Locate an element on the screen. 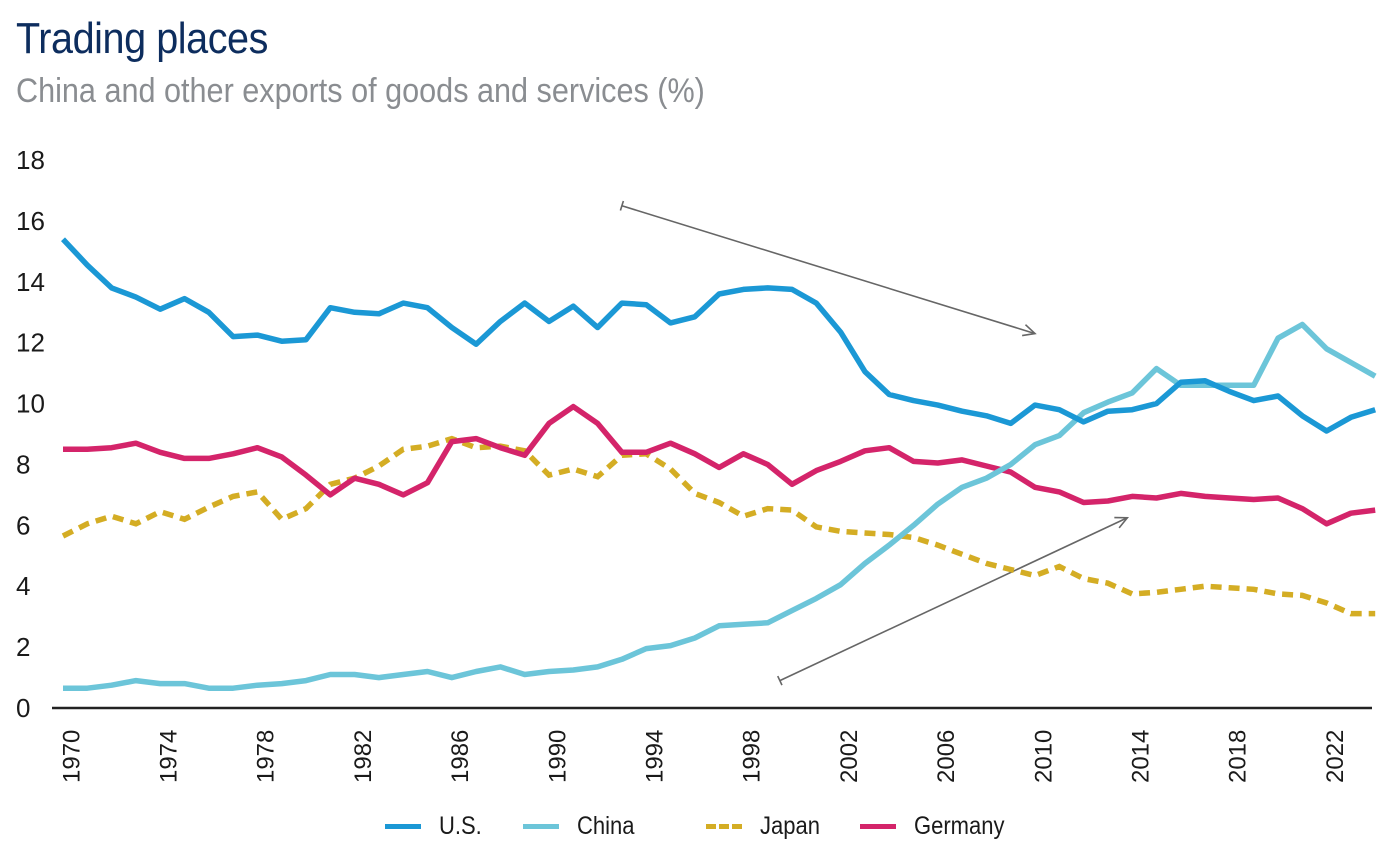 This screenshot has width=1400, height=848. x-tick-label: 2018 is located at coordinates (1238, 756).